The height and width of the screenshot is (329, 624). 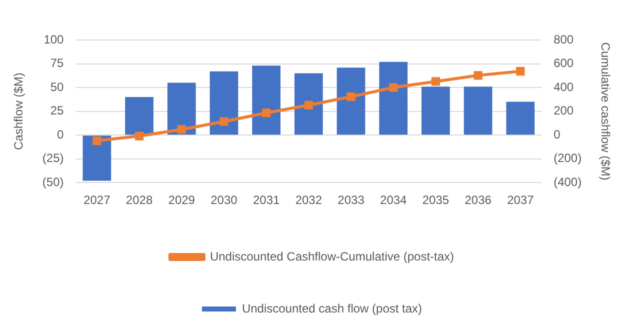 What do you see at coordinates (394, 200) in the screenshot?
I see `x-tick-label: 2034` at bounding box center [394, 200].